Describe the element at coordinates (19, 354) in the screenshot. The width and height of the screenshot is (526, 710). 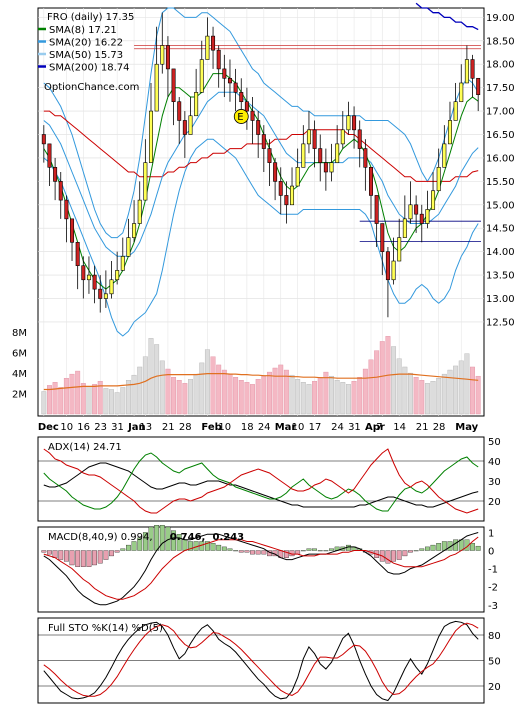
I see `volume-axis-tick-label: 6M` at that location.